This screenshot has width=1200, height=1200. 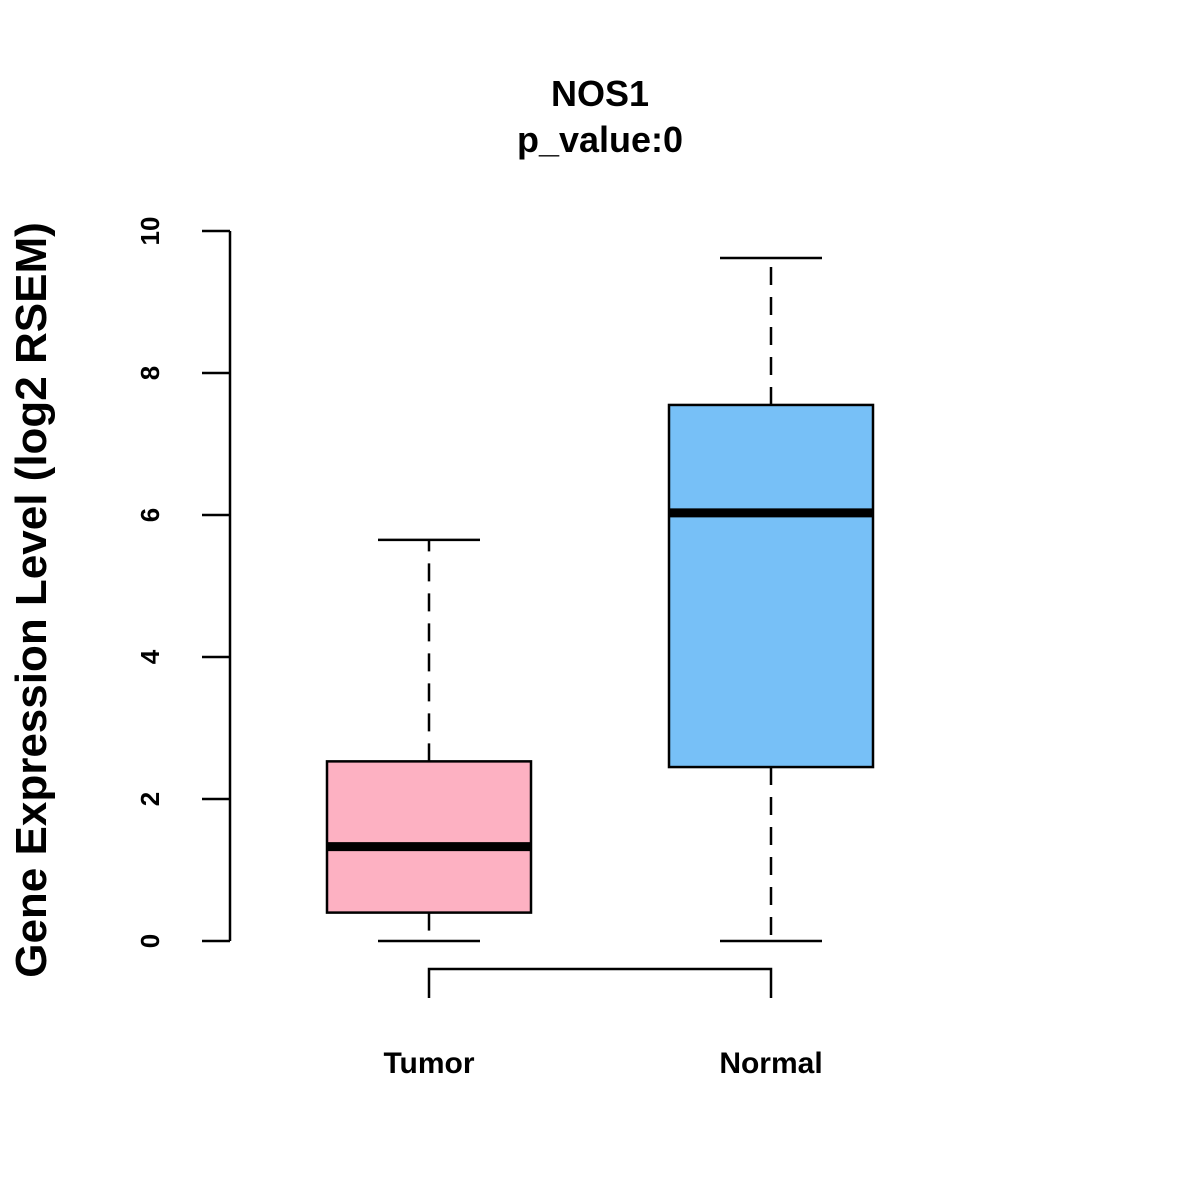 I want to click on y-tick-label: 6, so click(x=150, y=515).